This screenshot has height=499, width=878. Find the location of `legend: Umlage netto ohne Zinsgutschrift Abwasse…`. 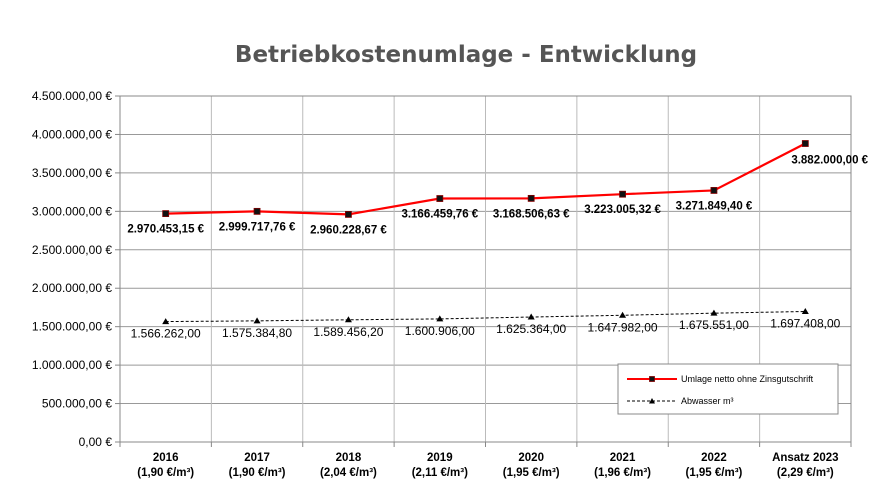

legend: Umlage netto ohne Zinsgutschrift Abwasse… is located at coordinates (728, 389).